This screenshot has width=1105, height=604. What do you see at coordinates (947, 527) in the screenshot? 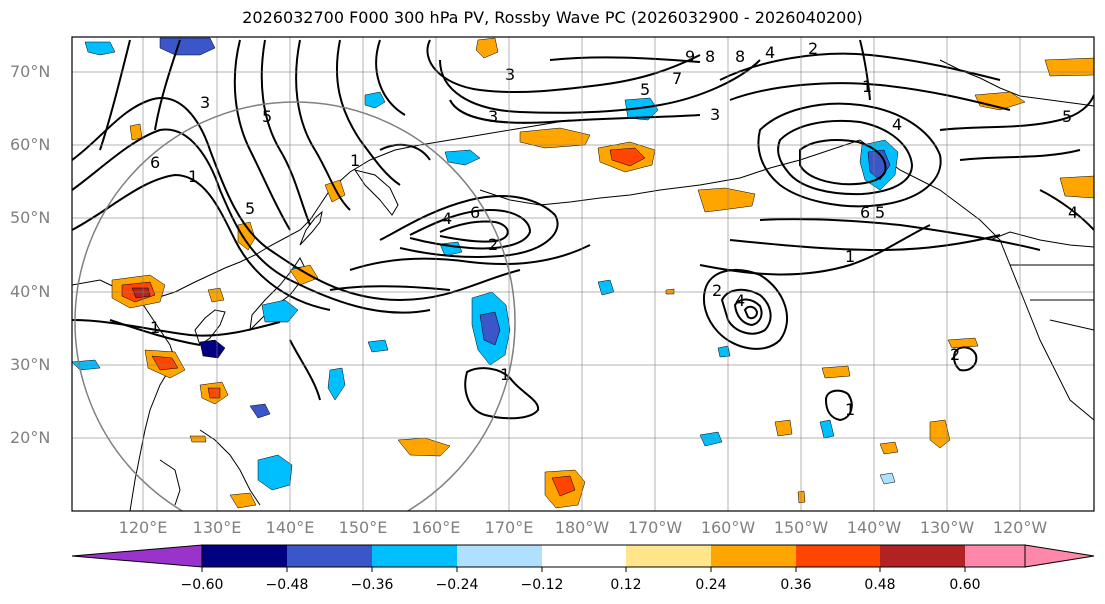
I see `lon-label: 130°W` at bounding box center [947, 527].